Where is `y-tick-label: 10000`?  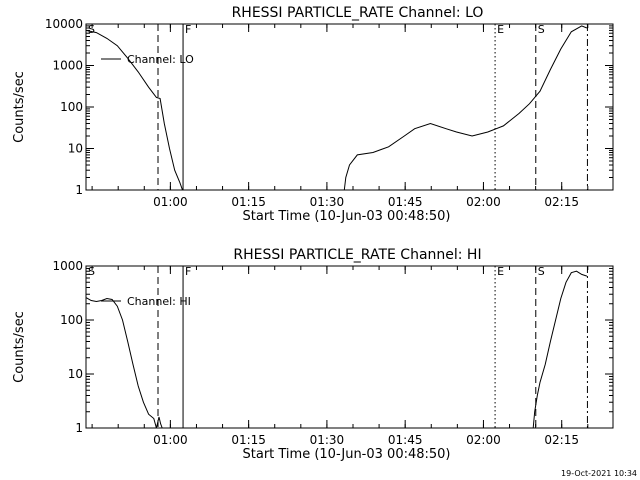 y-tick-label: 10000 is located at coordinates (64, 24).